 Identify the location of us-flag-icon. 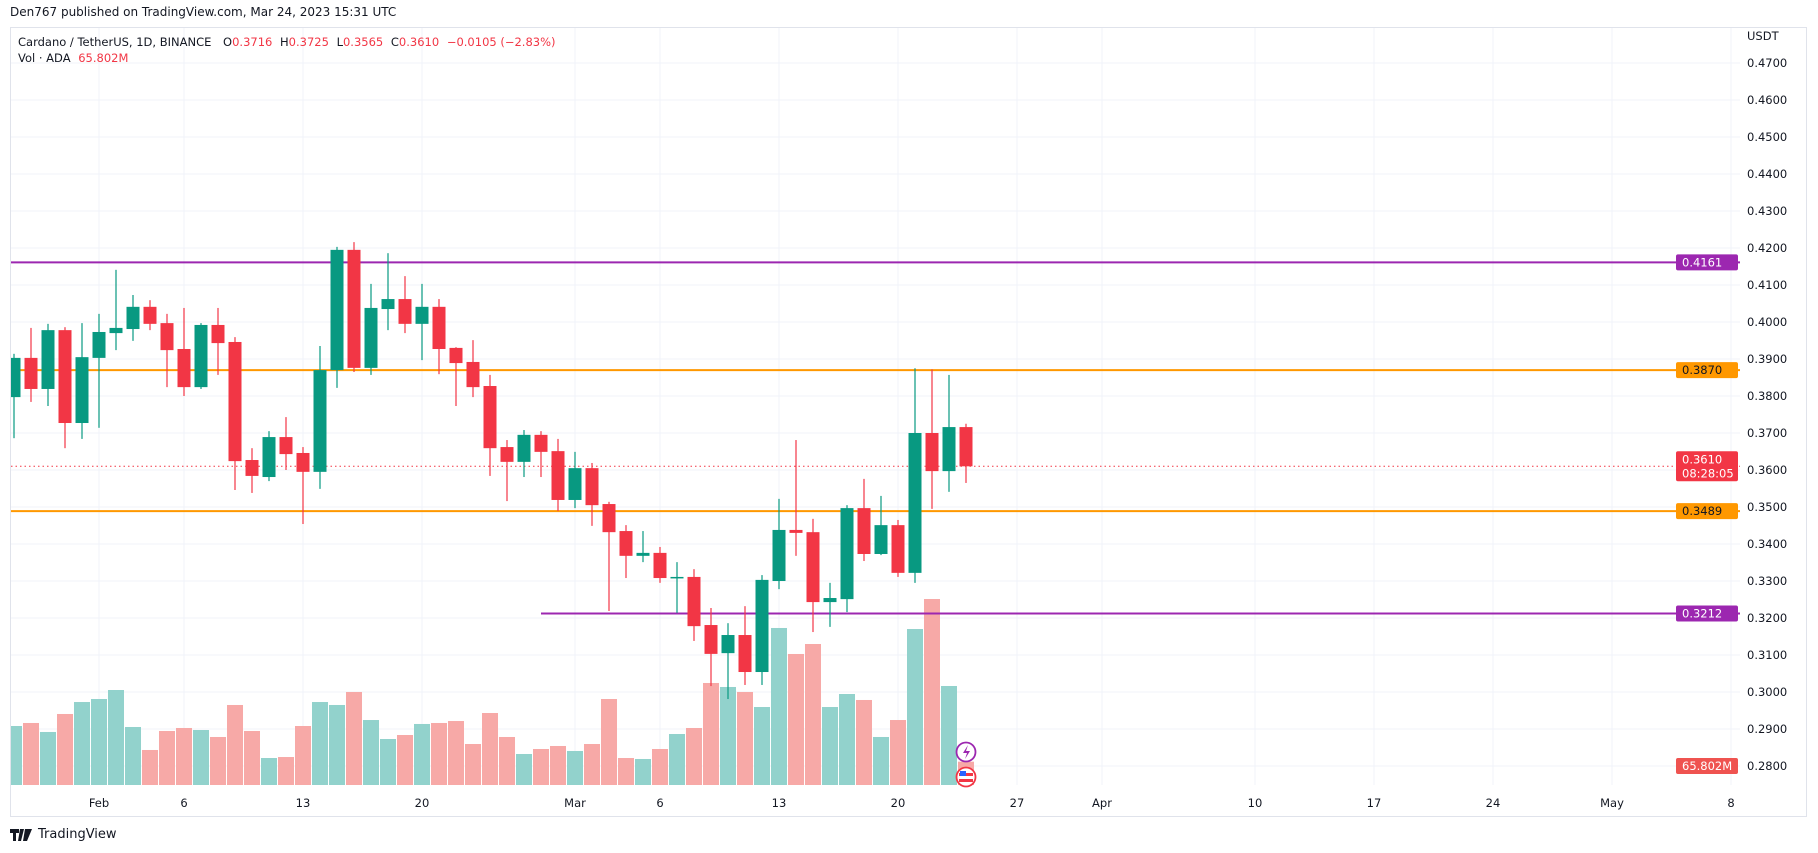
(966, 777).